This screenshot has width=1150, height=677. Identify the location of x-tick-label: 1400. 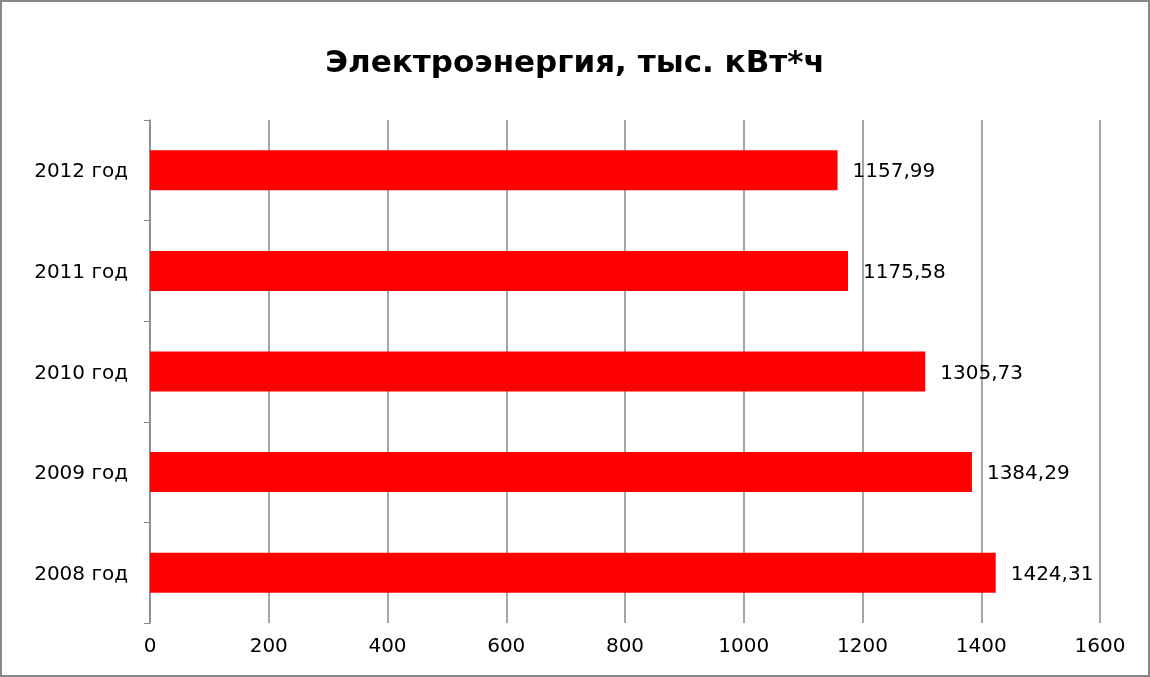
(981, 645).